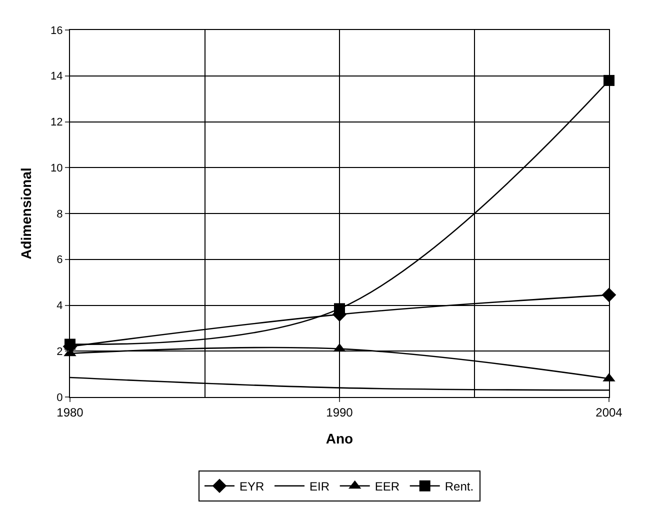  I want to click on legend-label: EIR, so click(320, 487).